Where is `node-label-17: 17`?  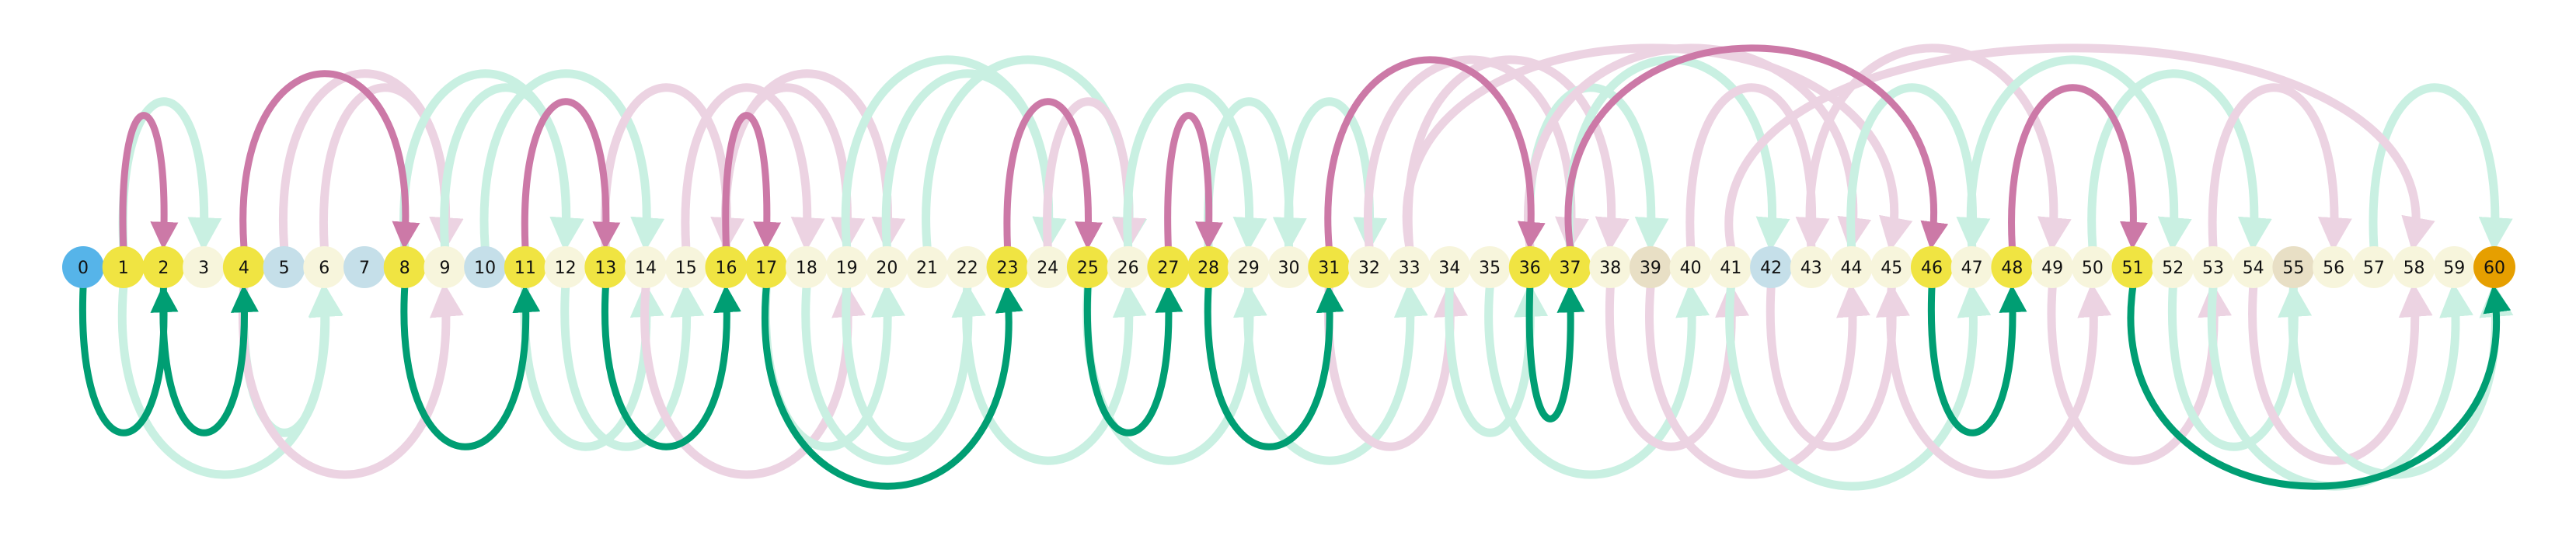 node-label-17: 17 is located at coordinates (766, 268).